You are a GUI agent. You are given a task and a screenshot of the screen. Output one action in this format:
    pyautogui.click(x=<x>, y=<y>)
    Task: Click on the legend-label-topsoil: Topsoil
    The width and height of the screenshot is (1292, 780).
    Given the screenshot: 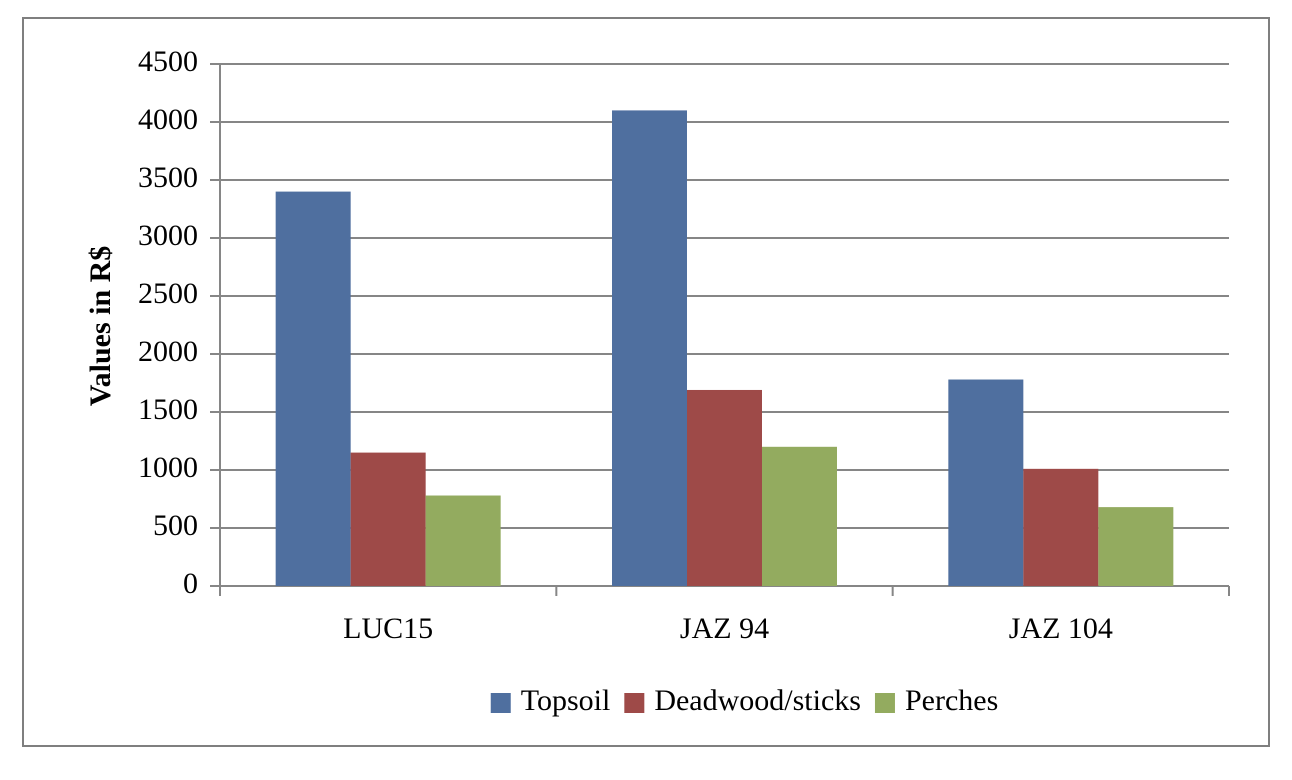 What is the action you would take?
    pyautogui.click(x=566, y=700)
    